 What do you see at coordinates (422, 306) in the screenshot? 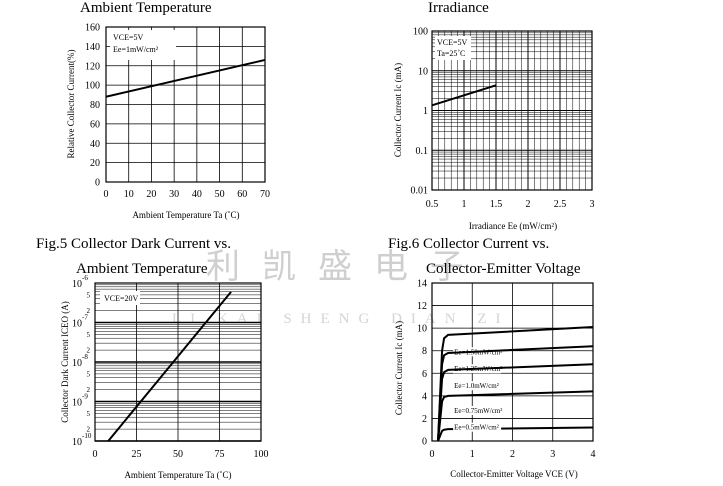
I see `y-tick-label: 12` at bounding box center [422, 306].